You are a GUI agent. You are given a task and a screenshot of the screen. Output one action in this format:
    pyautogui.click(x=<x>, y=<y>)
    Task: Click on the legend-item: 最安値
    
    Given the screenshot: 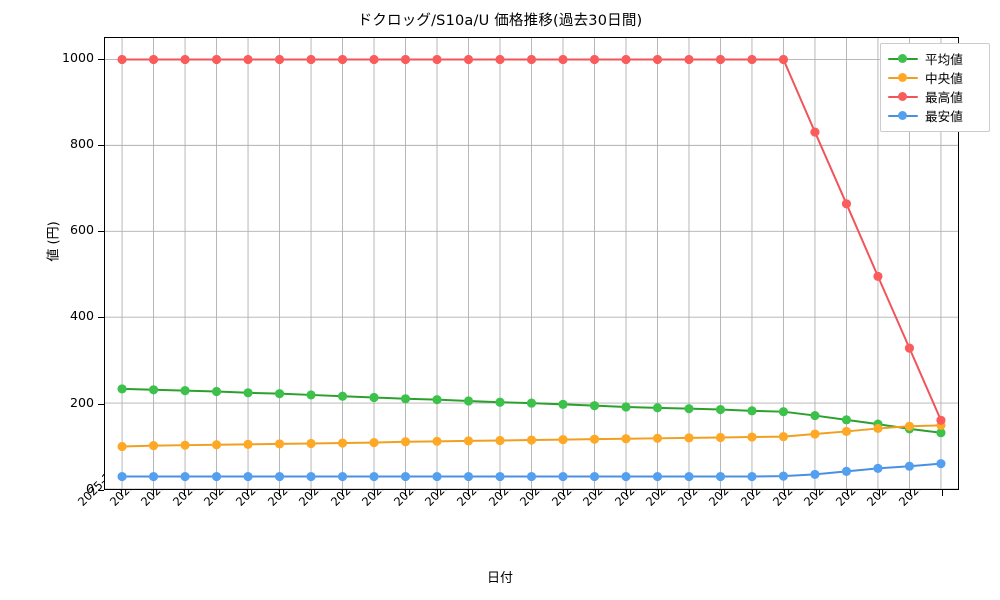 What is the action you would take?
    pyautogui.click(x=935, y=115)
    